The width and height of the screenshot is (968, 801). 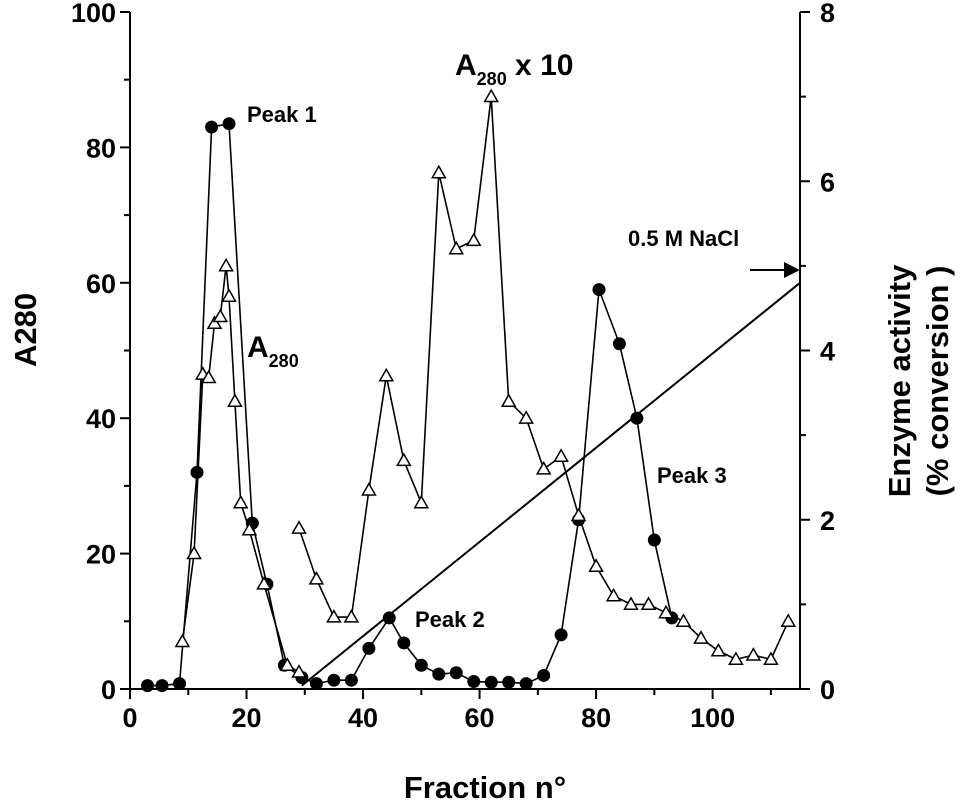 I want to click on y-left-tick-label: 40, so click(x=101, y=419).